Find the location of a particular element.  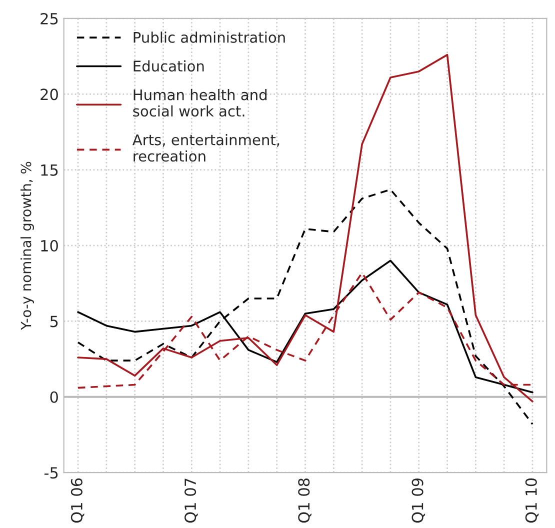

legend-label: Education is located at coordinates (169, 66).